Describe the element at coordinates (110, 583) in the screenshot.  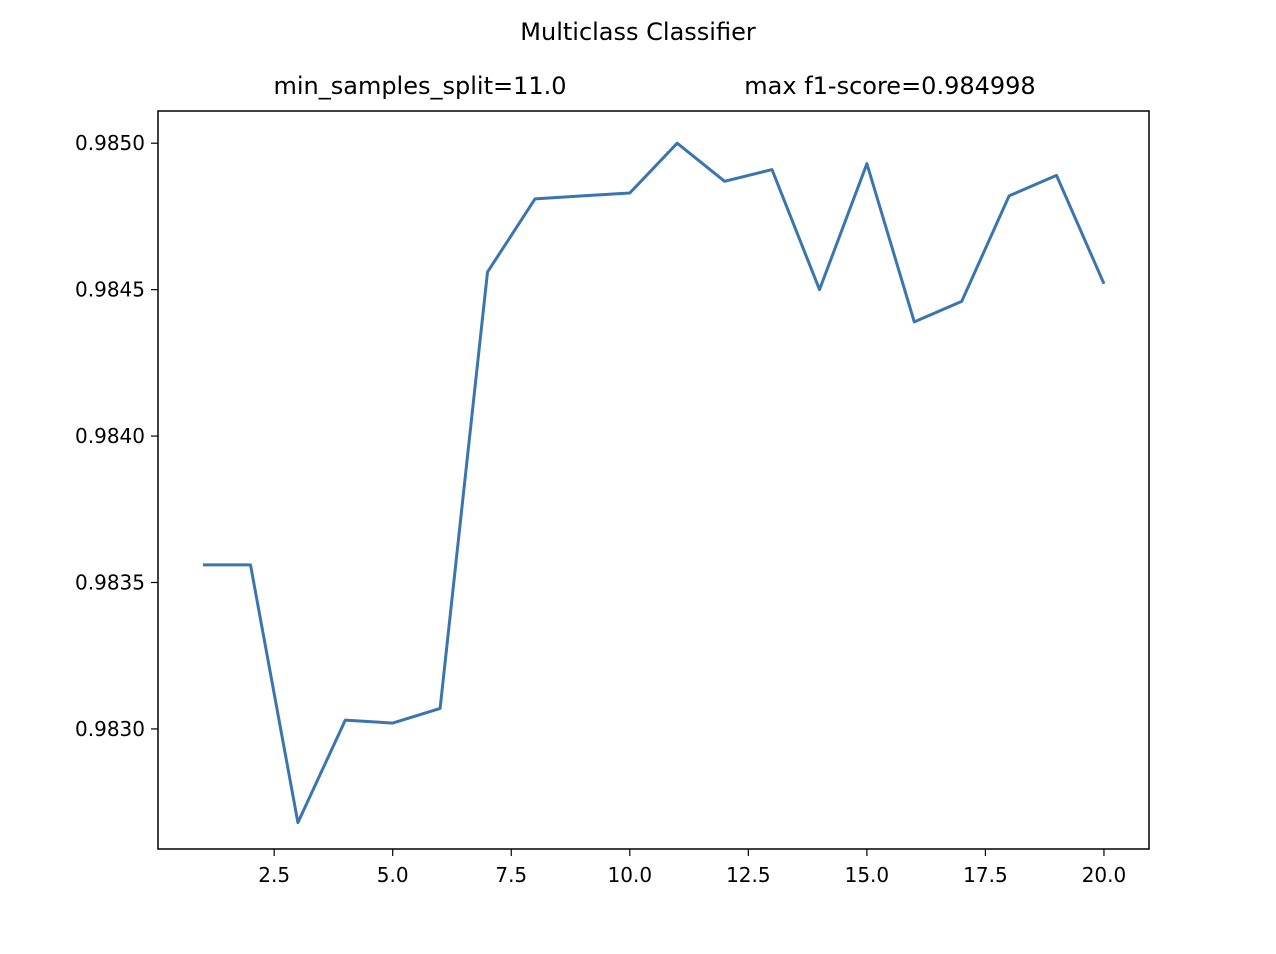
I see `y-tick-label: 0.9835` at that location.